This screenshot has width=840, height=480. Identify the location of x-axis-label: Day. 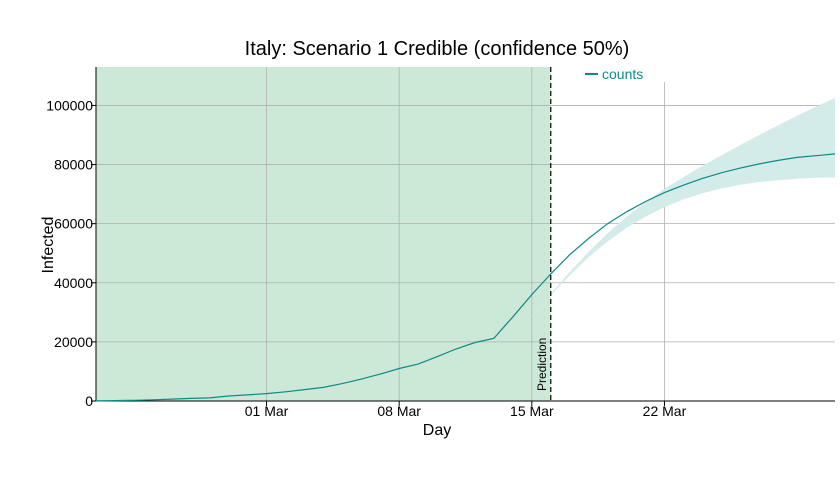
(437, 430).